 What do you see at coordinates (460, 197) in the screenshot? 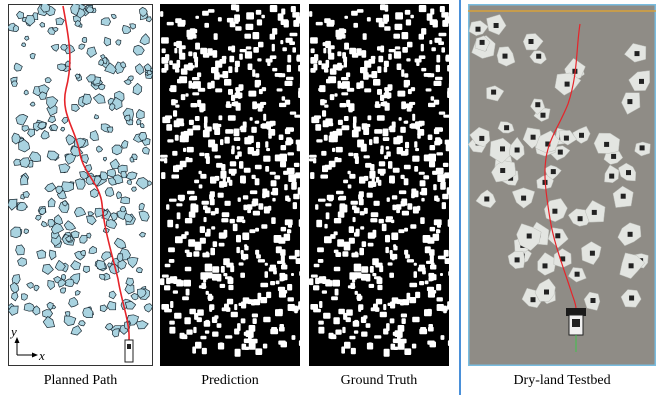
I see `section-divider` at bounding box center [460, 197].